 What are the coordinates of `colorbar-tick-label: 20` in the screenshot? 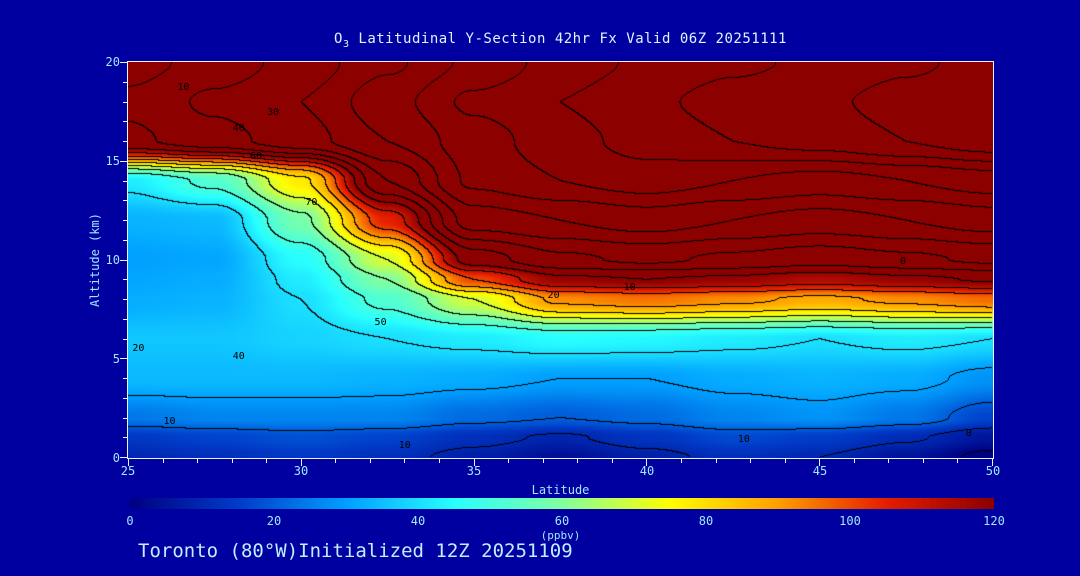 It's located at (274, 521).